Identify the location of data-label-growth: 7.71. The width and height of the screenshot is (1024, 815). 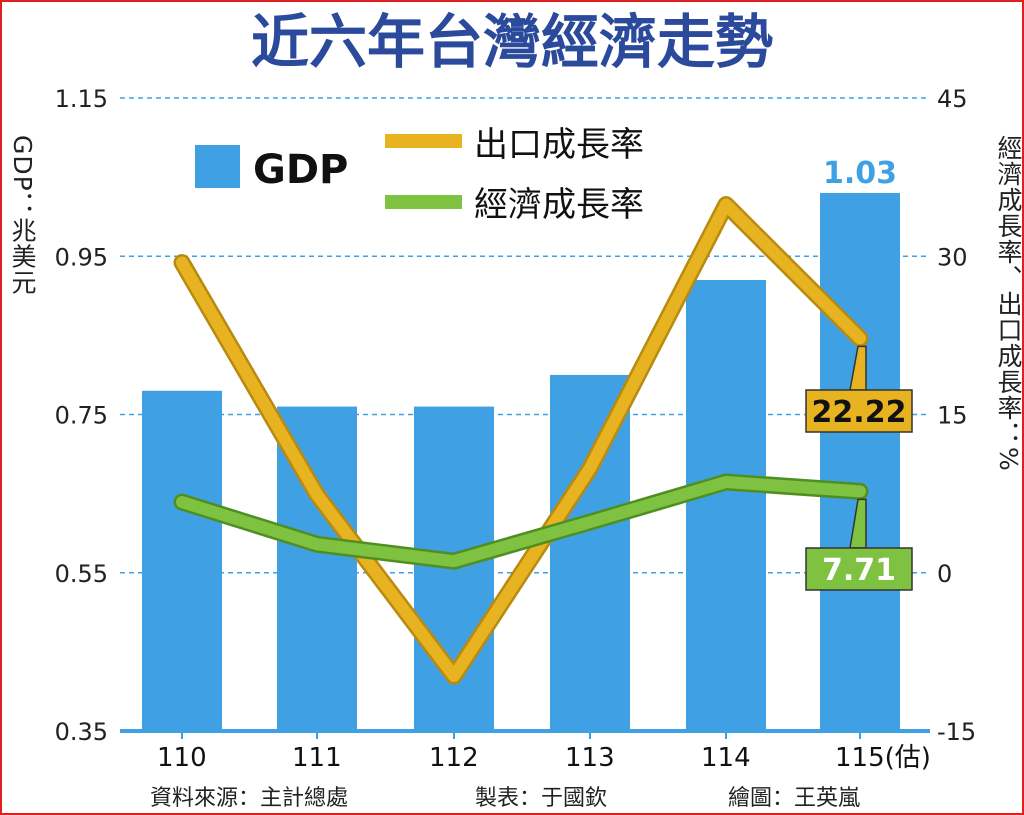
(859, 570).